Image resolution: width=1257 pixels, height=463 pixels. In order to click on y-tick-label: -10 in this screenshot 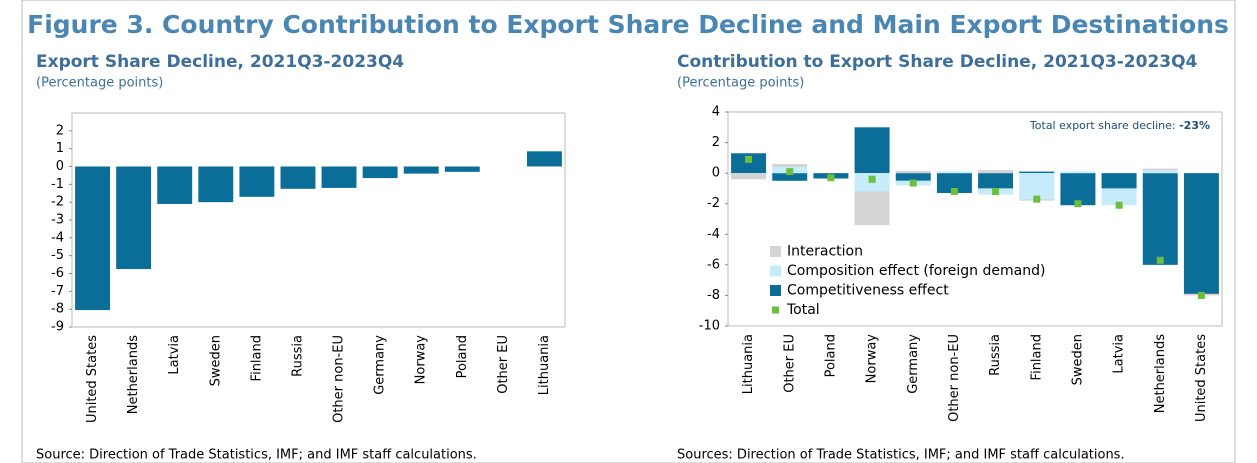, I will do `click(709, 326)`.